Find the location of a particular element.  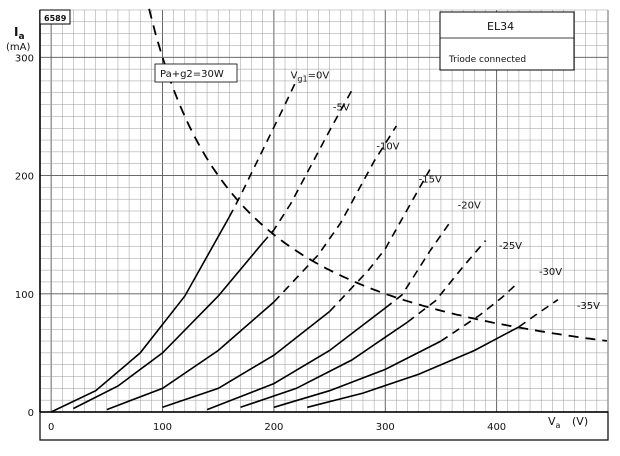

connection-note: Triode connected is located at coordinates (487, 60).